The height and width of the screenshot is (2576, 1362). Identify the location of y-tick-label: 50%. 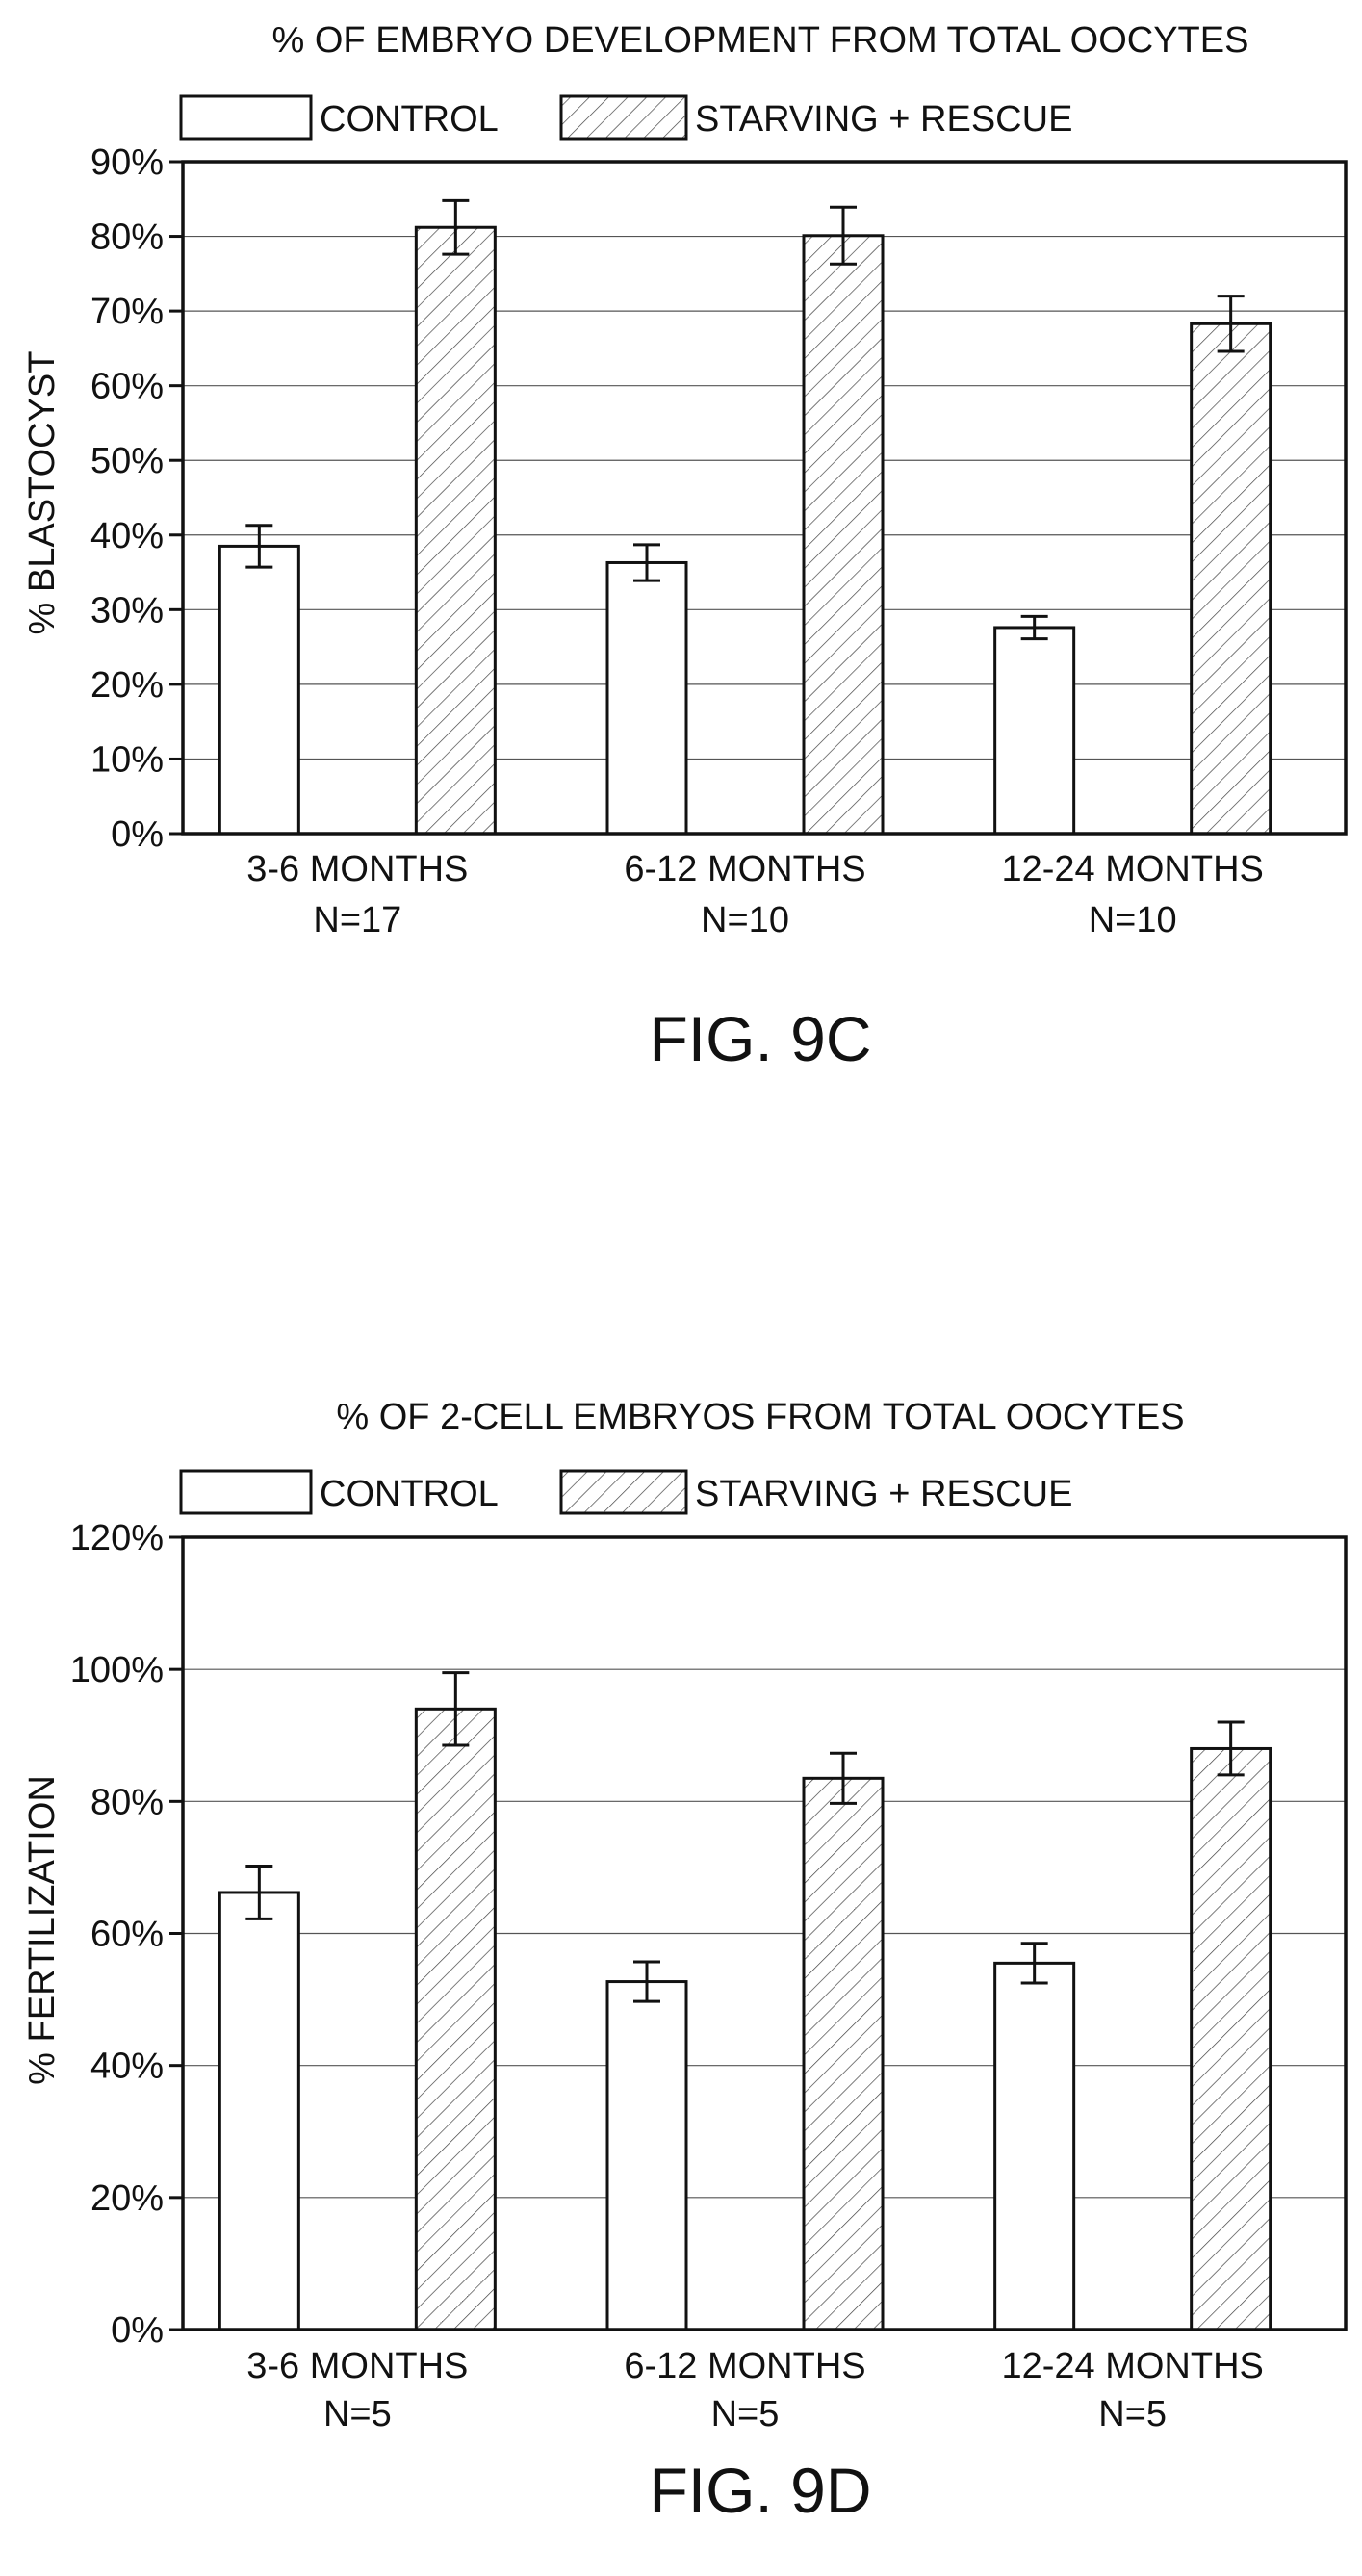
(127, 461).